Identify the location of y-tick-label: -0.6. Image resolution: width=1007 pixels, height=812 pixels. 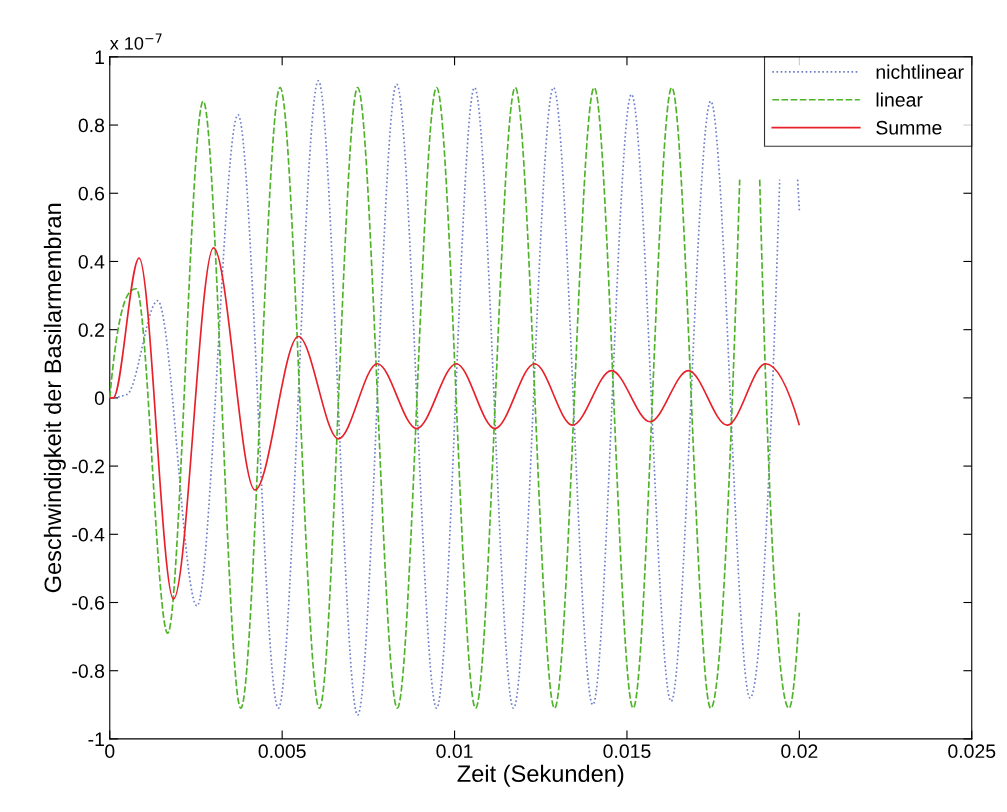
(88, 602).